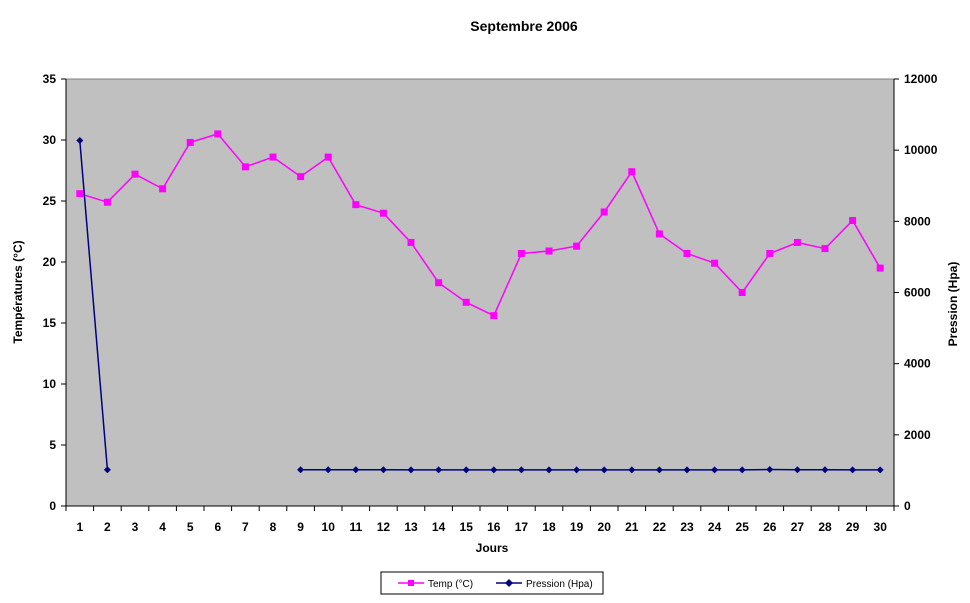 The width and height of the screenshot is (970, 603). What do you see at coordinates (881, 527) in the screenshot?
I see `x-tick-label: 30` at bounding box center [881, 527].